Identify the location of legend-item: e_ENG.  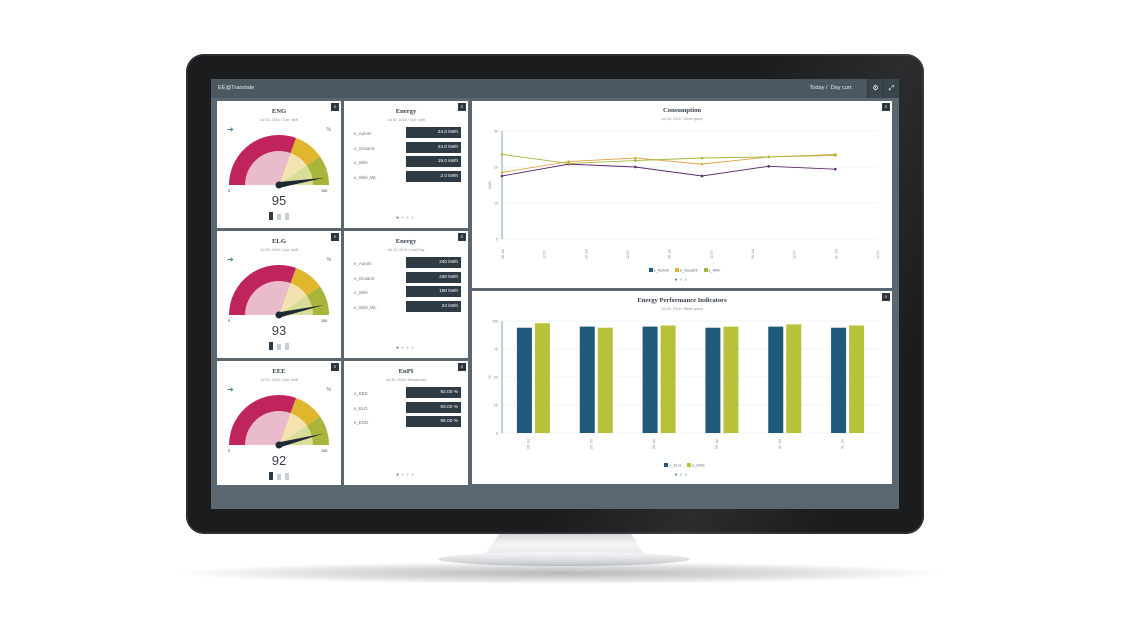
(698, 465).